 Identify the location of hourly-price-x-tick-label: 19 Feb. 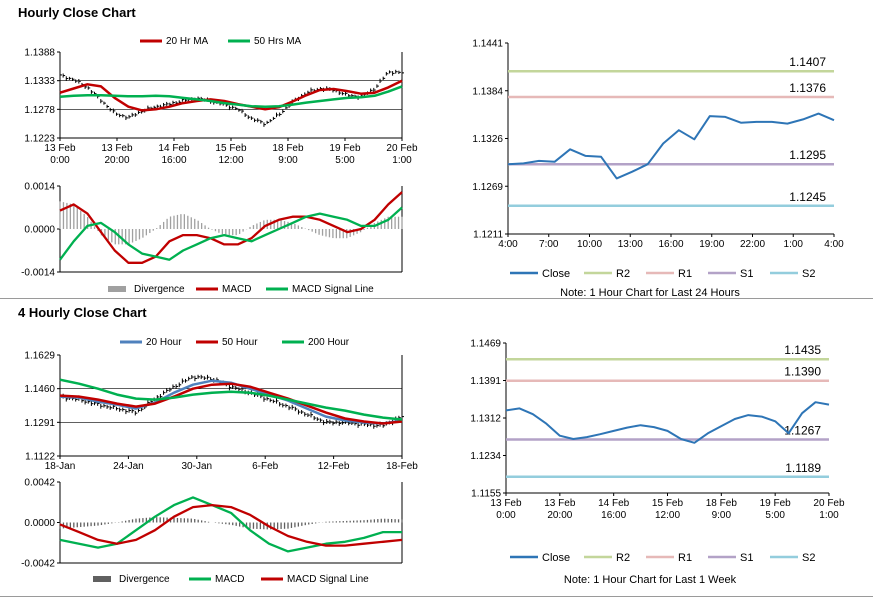
(345, 148).